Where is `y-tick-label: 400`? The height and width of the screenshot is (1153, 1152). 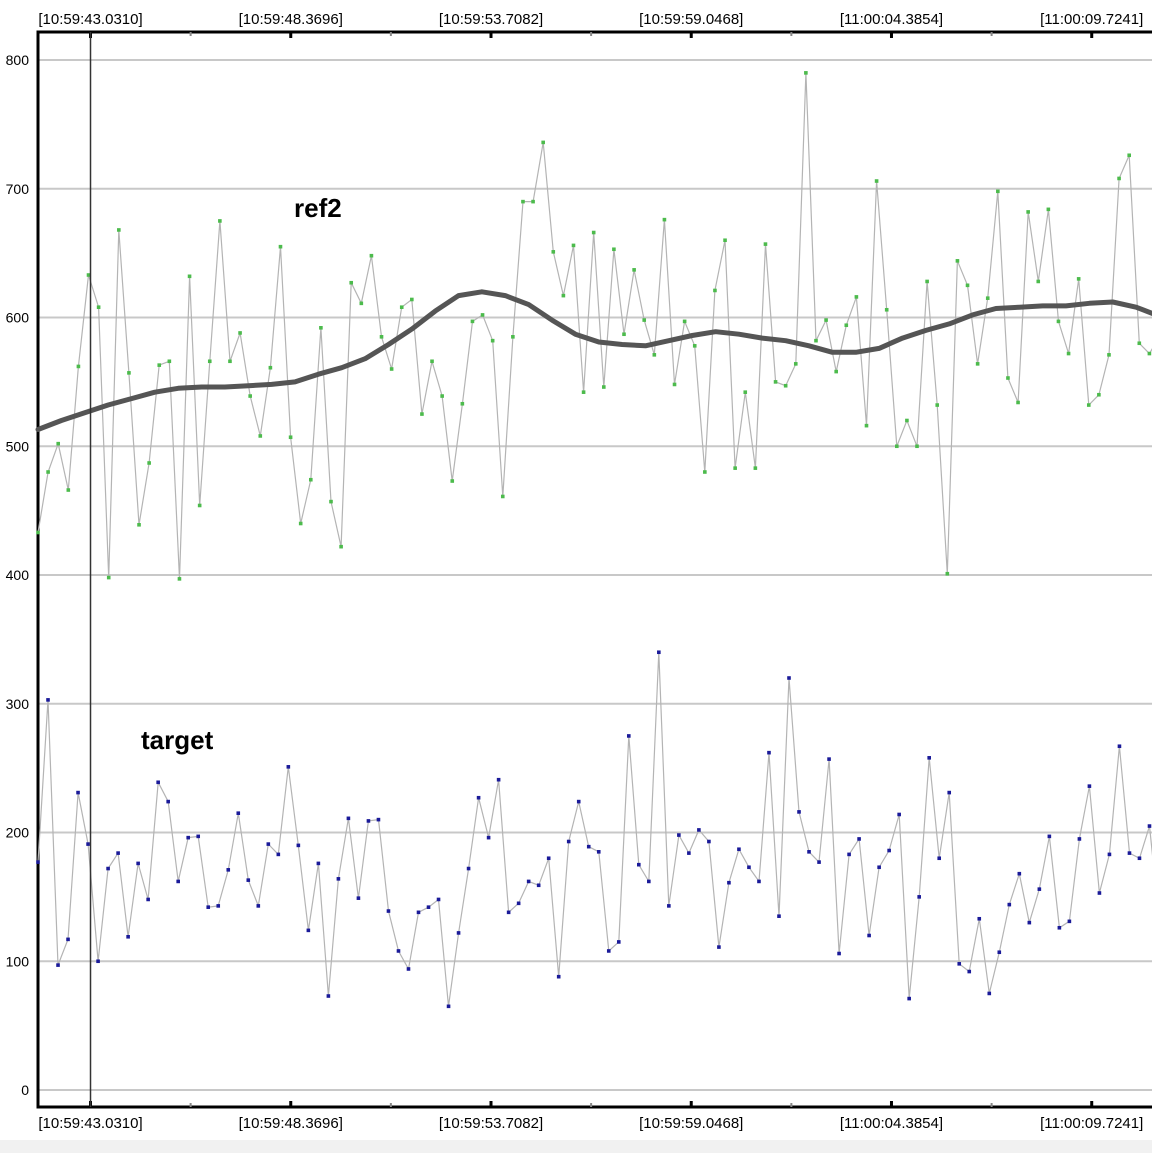
y-tick-label: 400 is located at coordinates (18, 575).